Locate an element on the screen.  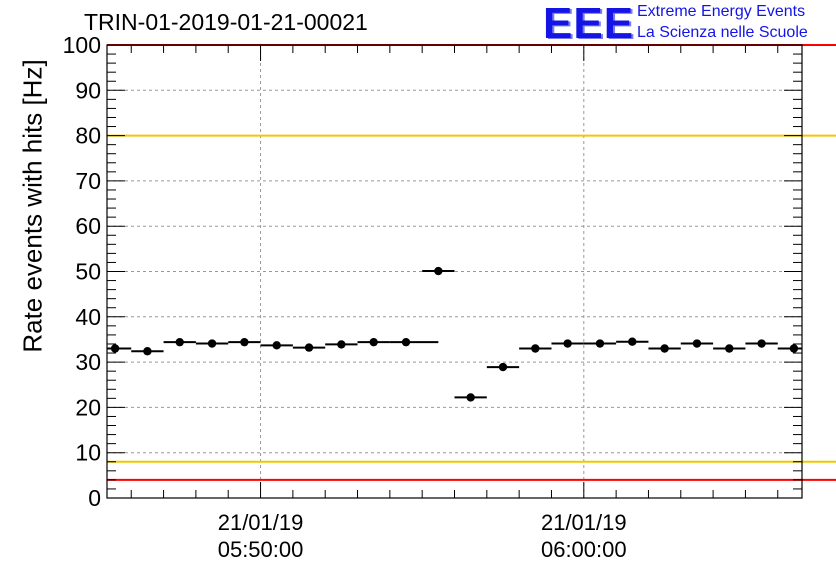
y-tick-label: 90 is located at coordinates (88, 90).